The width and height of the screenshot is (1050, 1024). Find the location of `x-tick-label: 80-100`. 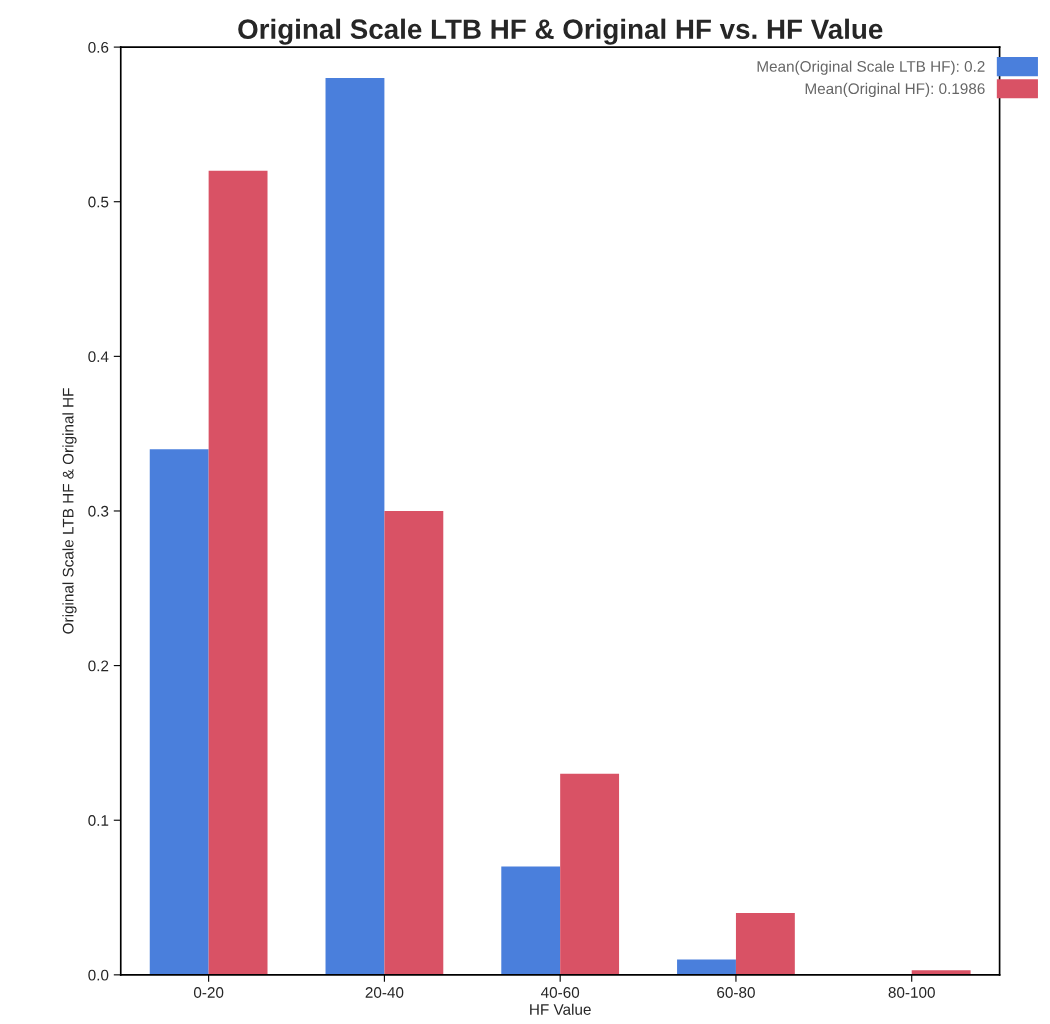

x-tick-label: 80-100 is located at coordinates (911, 992).